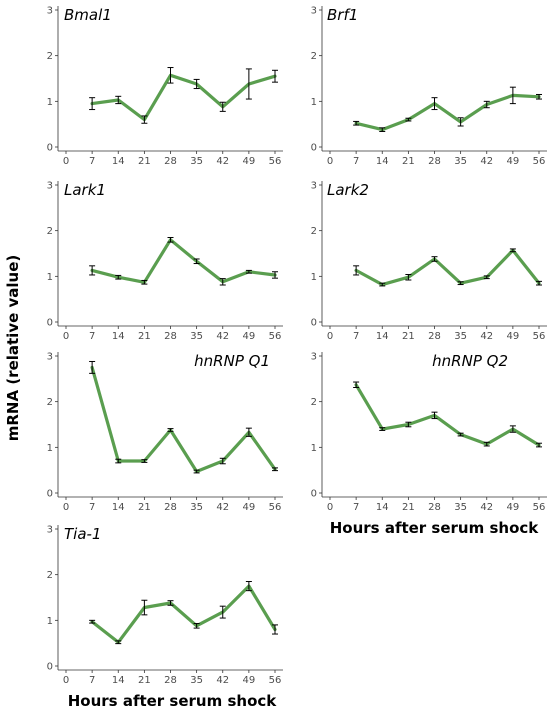 This screenshot has height=712, width=550. What do you see at coordinates (429, 86) in the screenshot?
I see `panel-2: 0 1 2 3 0 7 14 21 28 35 42 49 56 Brf1` at bounding box center [429, 86].